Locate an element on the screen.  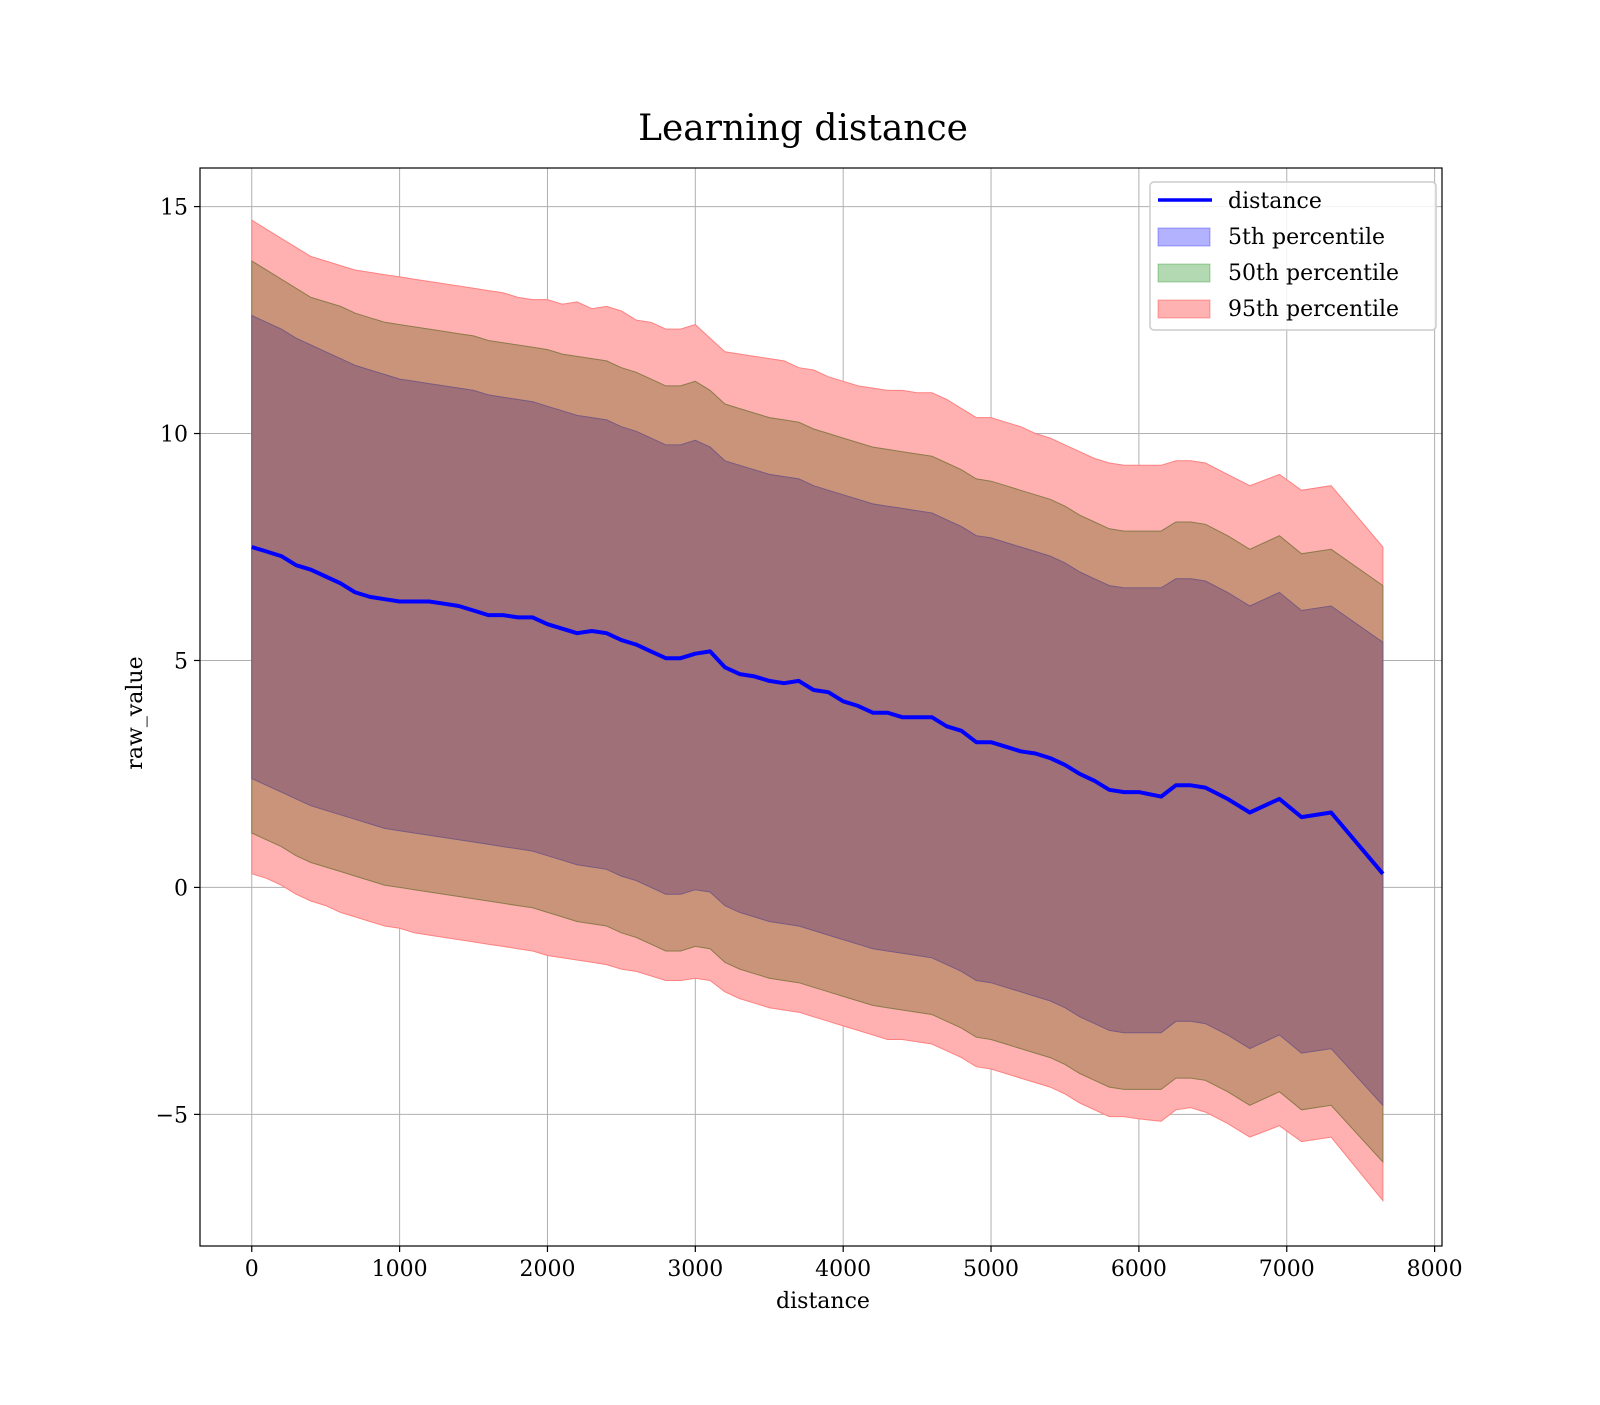
x-tick-label-0: 0 is located at coordinates (252, 1269).